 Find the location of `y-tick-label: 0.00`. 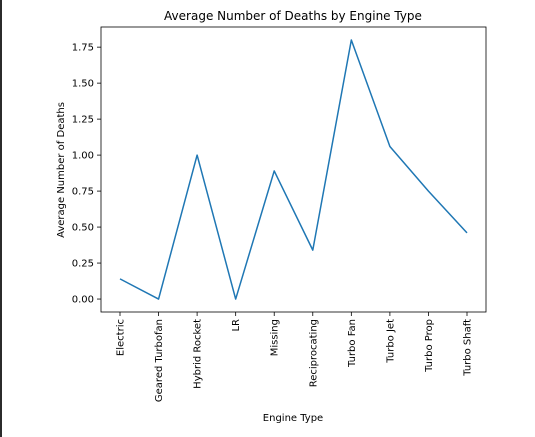

y-tick-label: 0.00 is located at coordinates (83, 300).